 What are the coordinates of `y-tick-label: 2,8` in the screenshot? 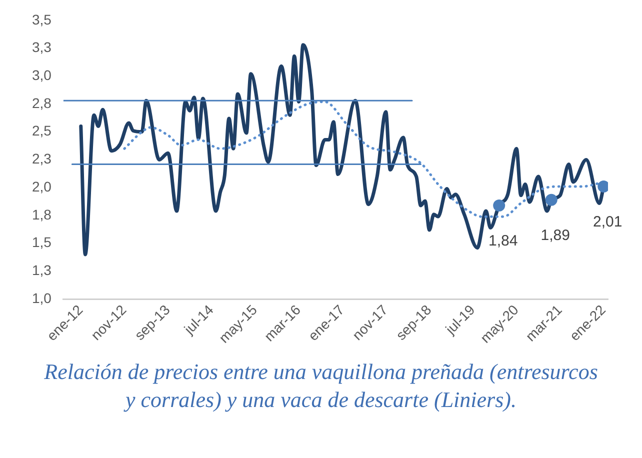 It's located at (42, 102).